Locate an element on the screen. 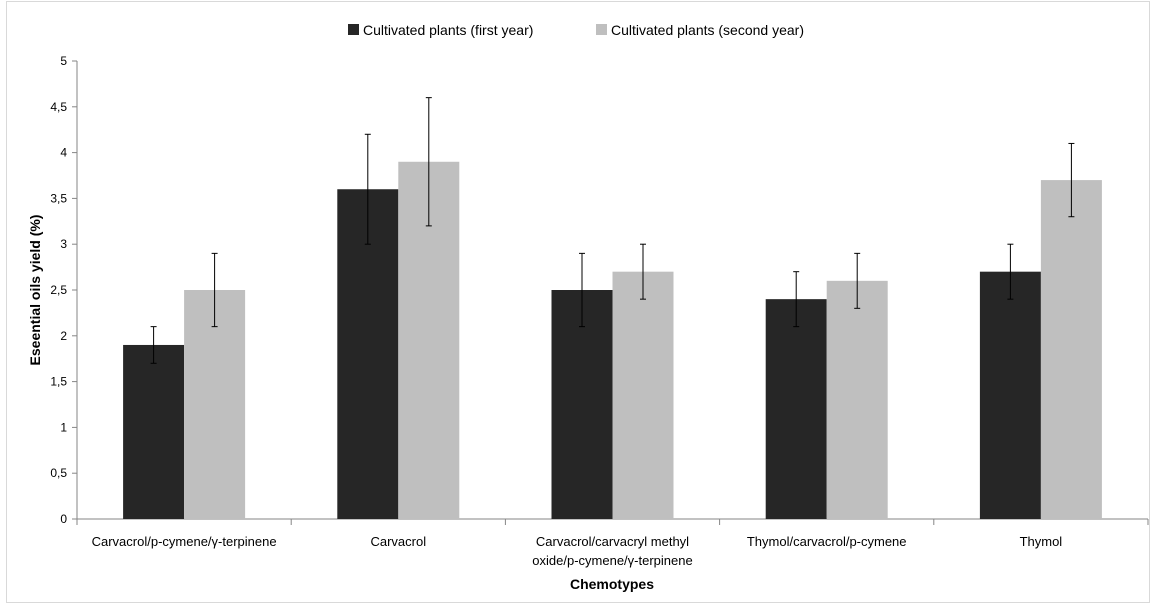  y-tick-label: 3,5 is located at coordinates (58, 198).